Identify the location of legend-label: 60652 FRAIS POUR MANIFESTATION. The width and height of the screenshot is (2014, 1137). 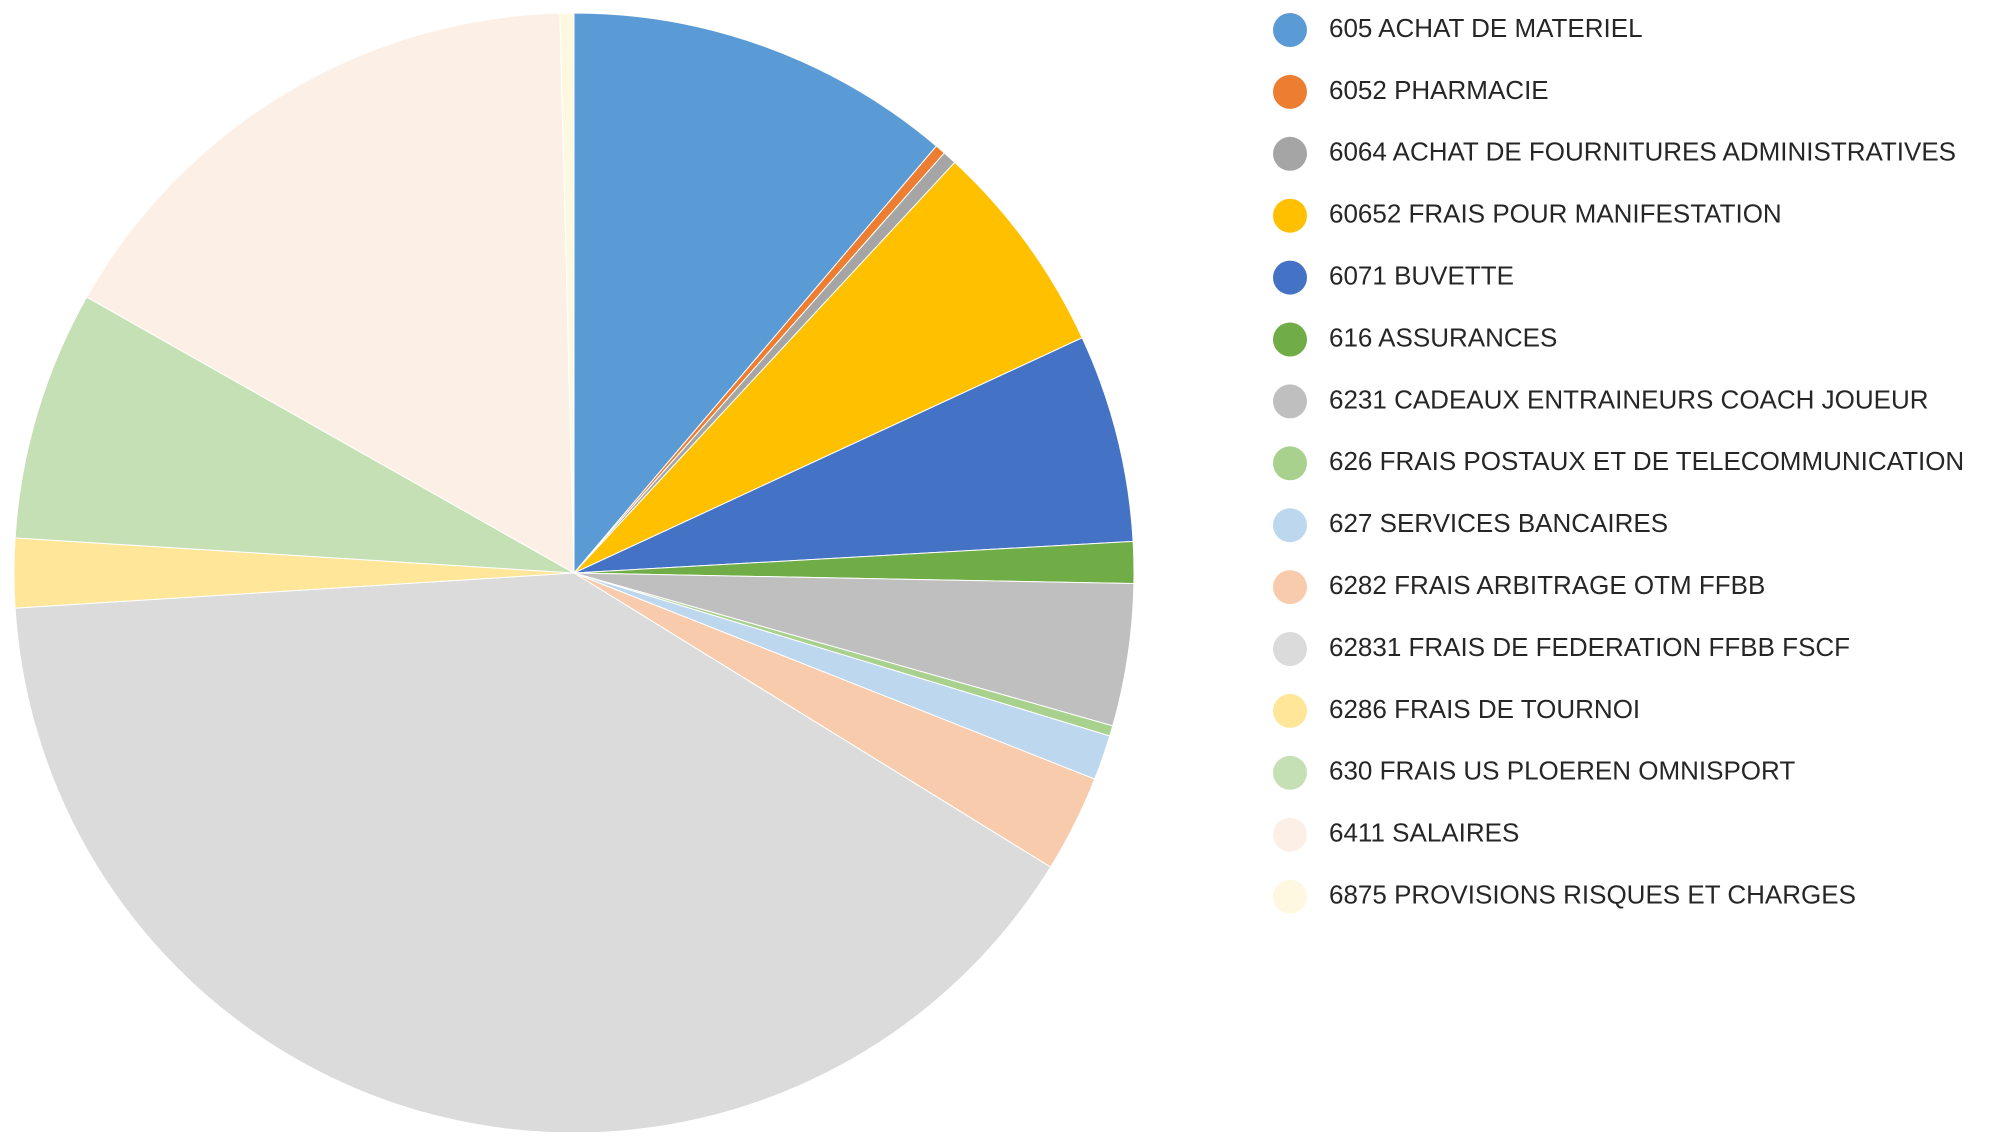
(1555, 214).